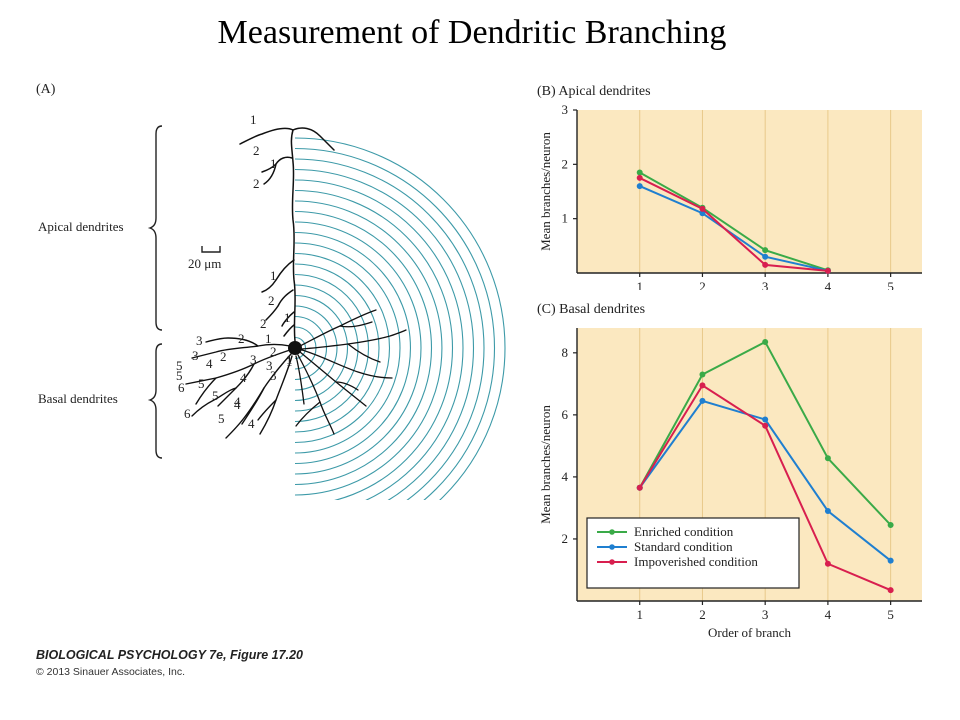  I want to click on basal-dendrites-label: Basal dendrites, so click(78, 398).